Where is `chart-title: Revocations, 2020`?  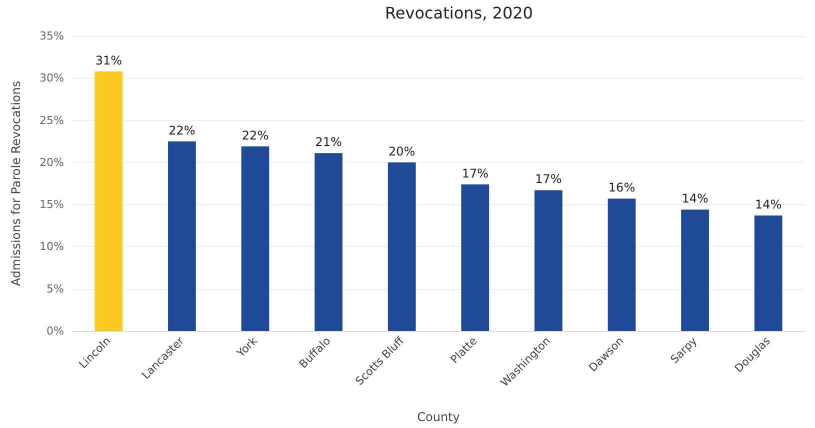 chart-title: Revocations, 2020 is located at coordinates (459, 13).